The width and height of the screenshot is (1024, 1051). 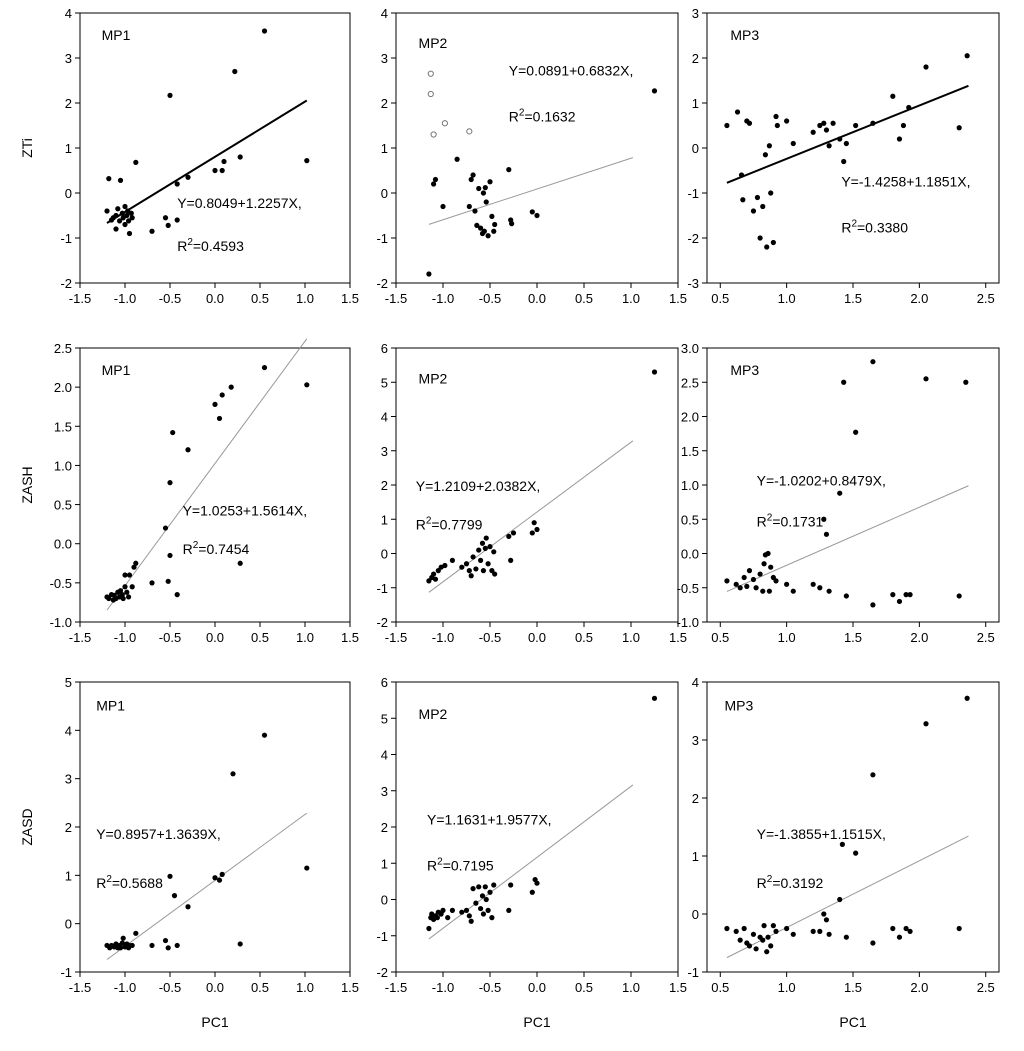 I want to click on y-tick-label: 6, so click(x=384, y=682).